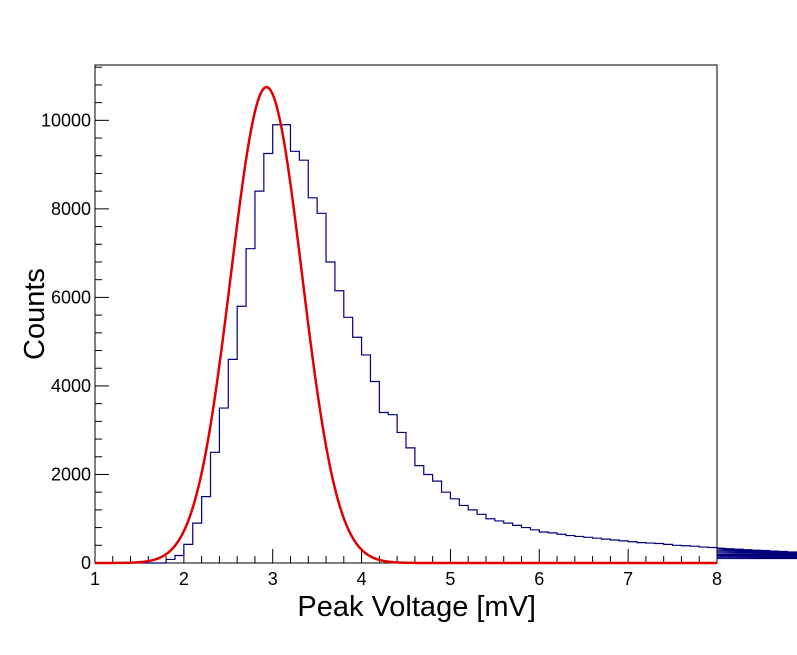  I want to click on y-tick-label: 4000, so click(71, 386).